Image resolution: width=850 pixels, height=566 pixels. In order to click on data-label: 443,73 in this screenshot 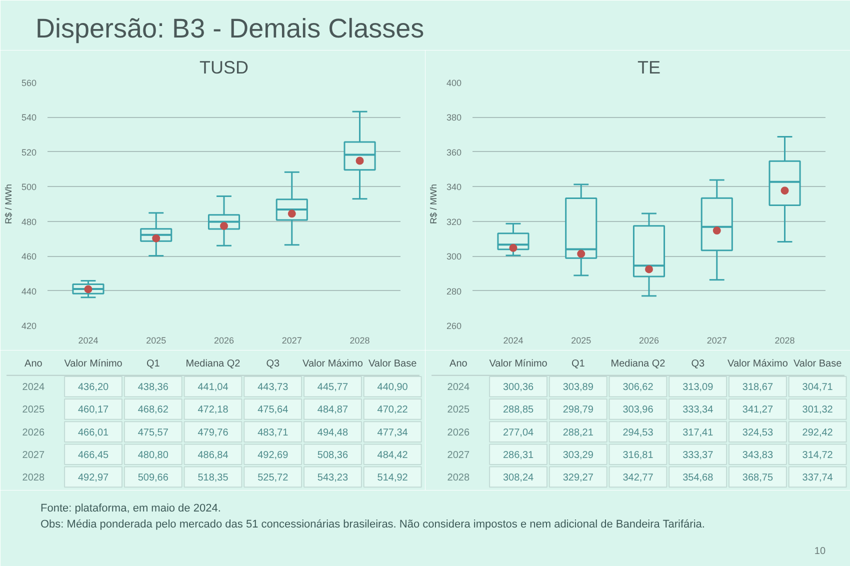, I will do `click(273, 388)`.